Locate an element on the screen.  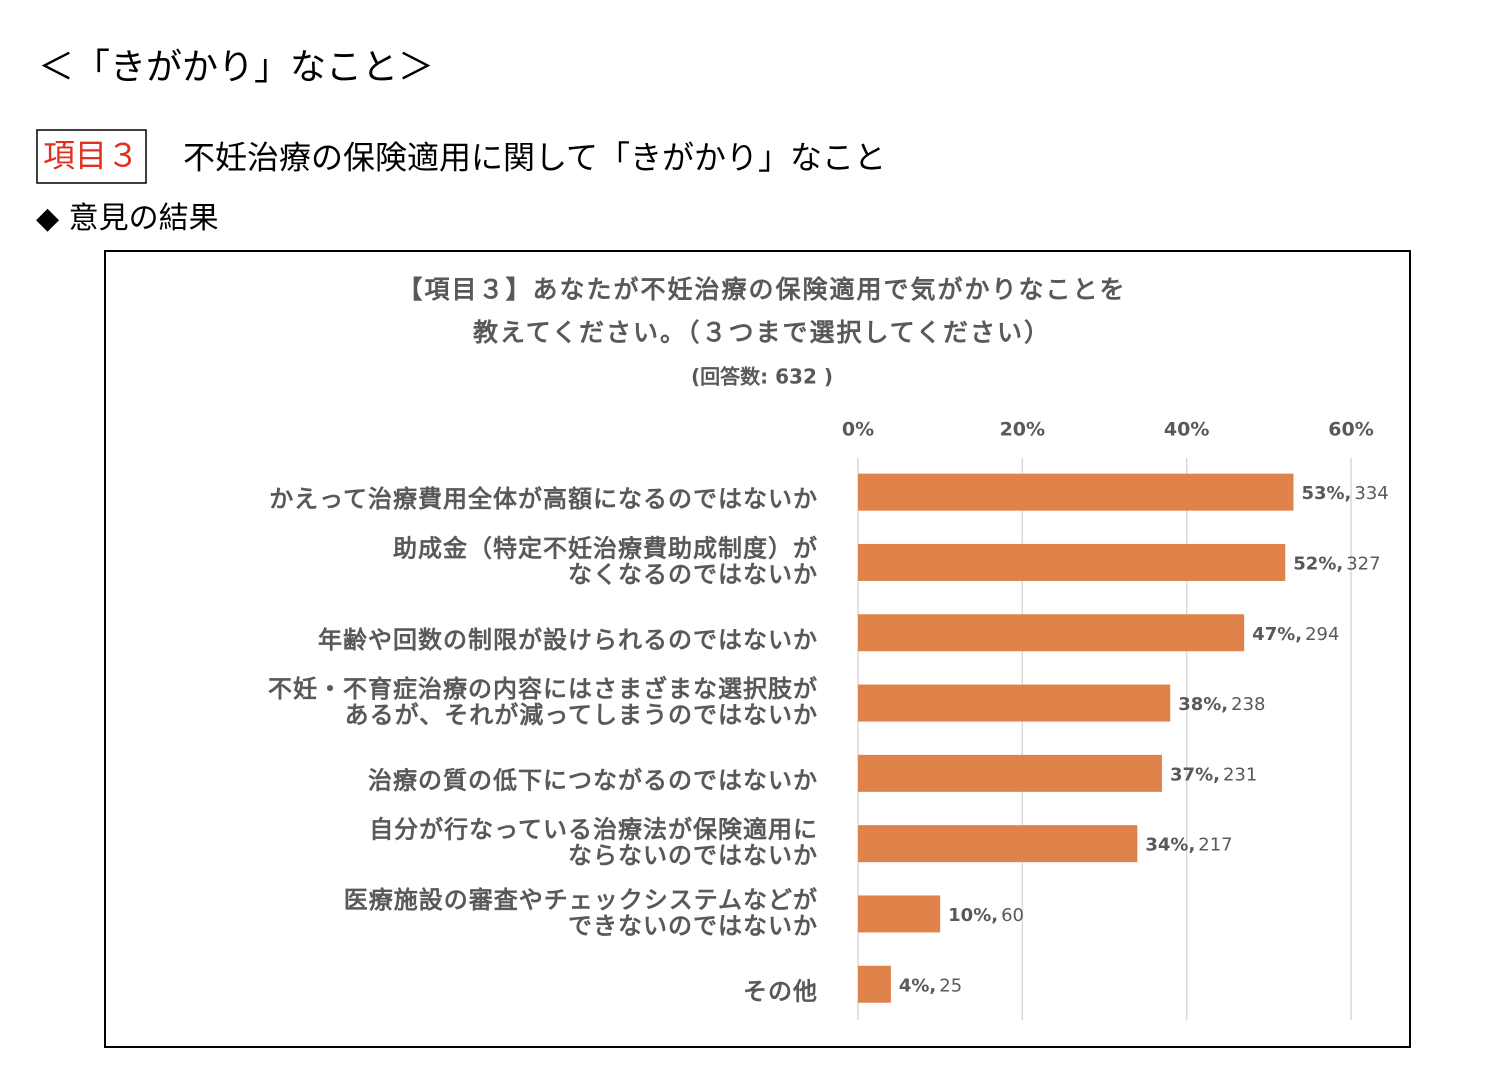
item-tag: 項目３ is located at coordinates (91, 156).